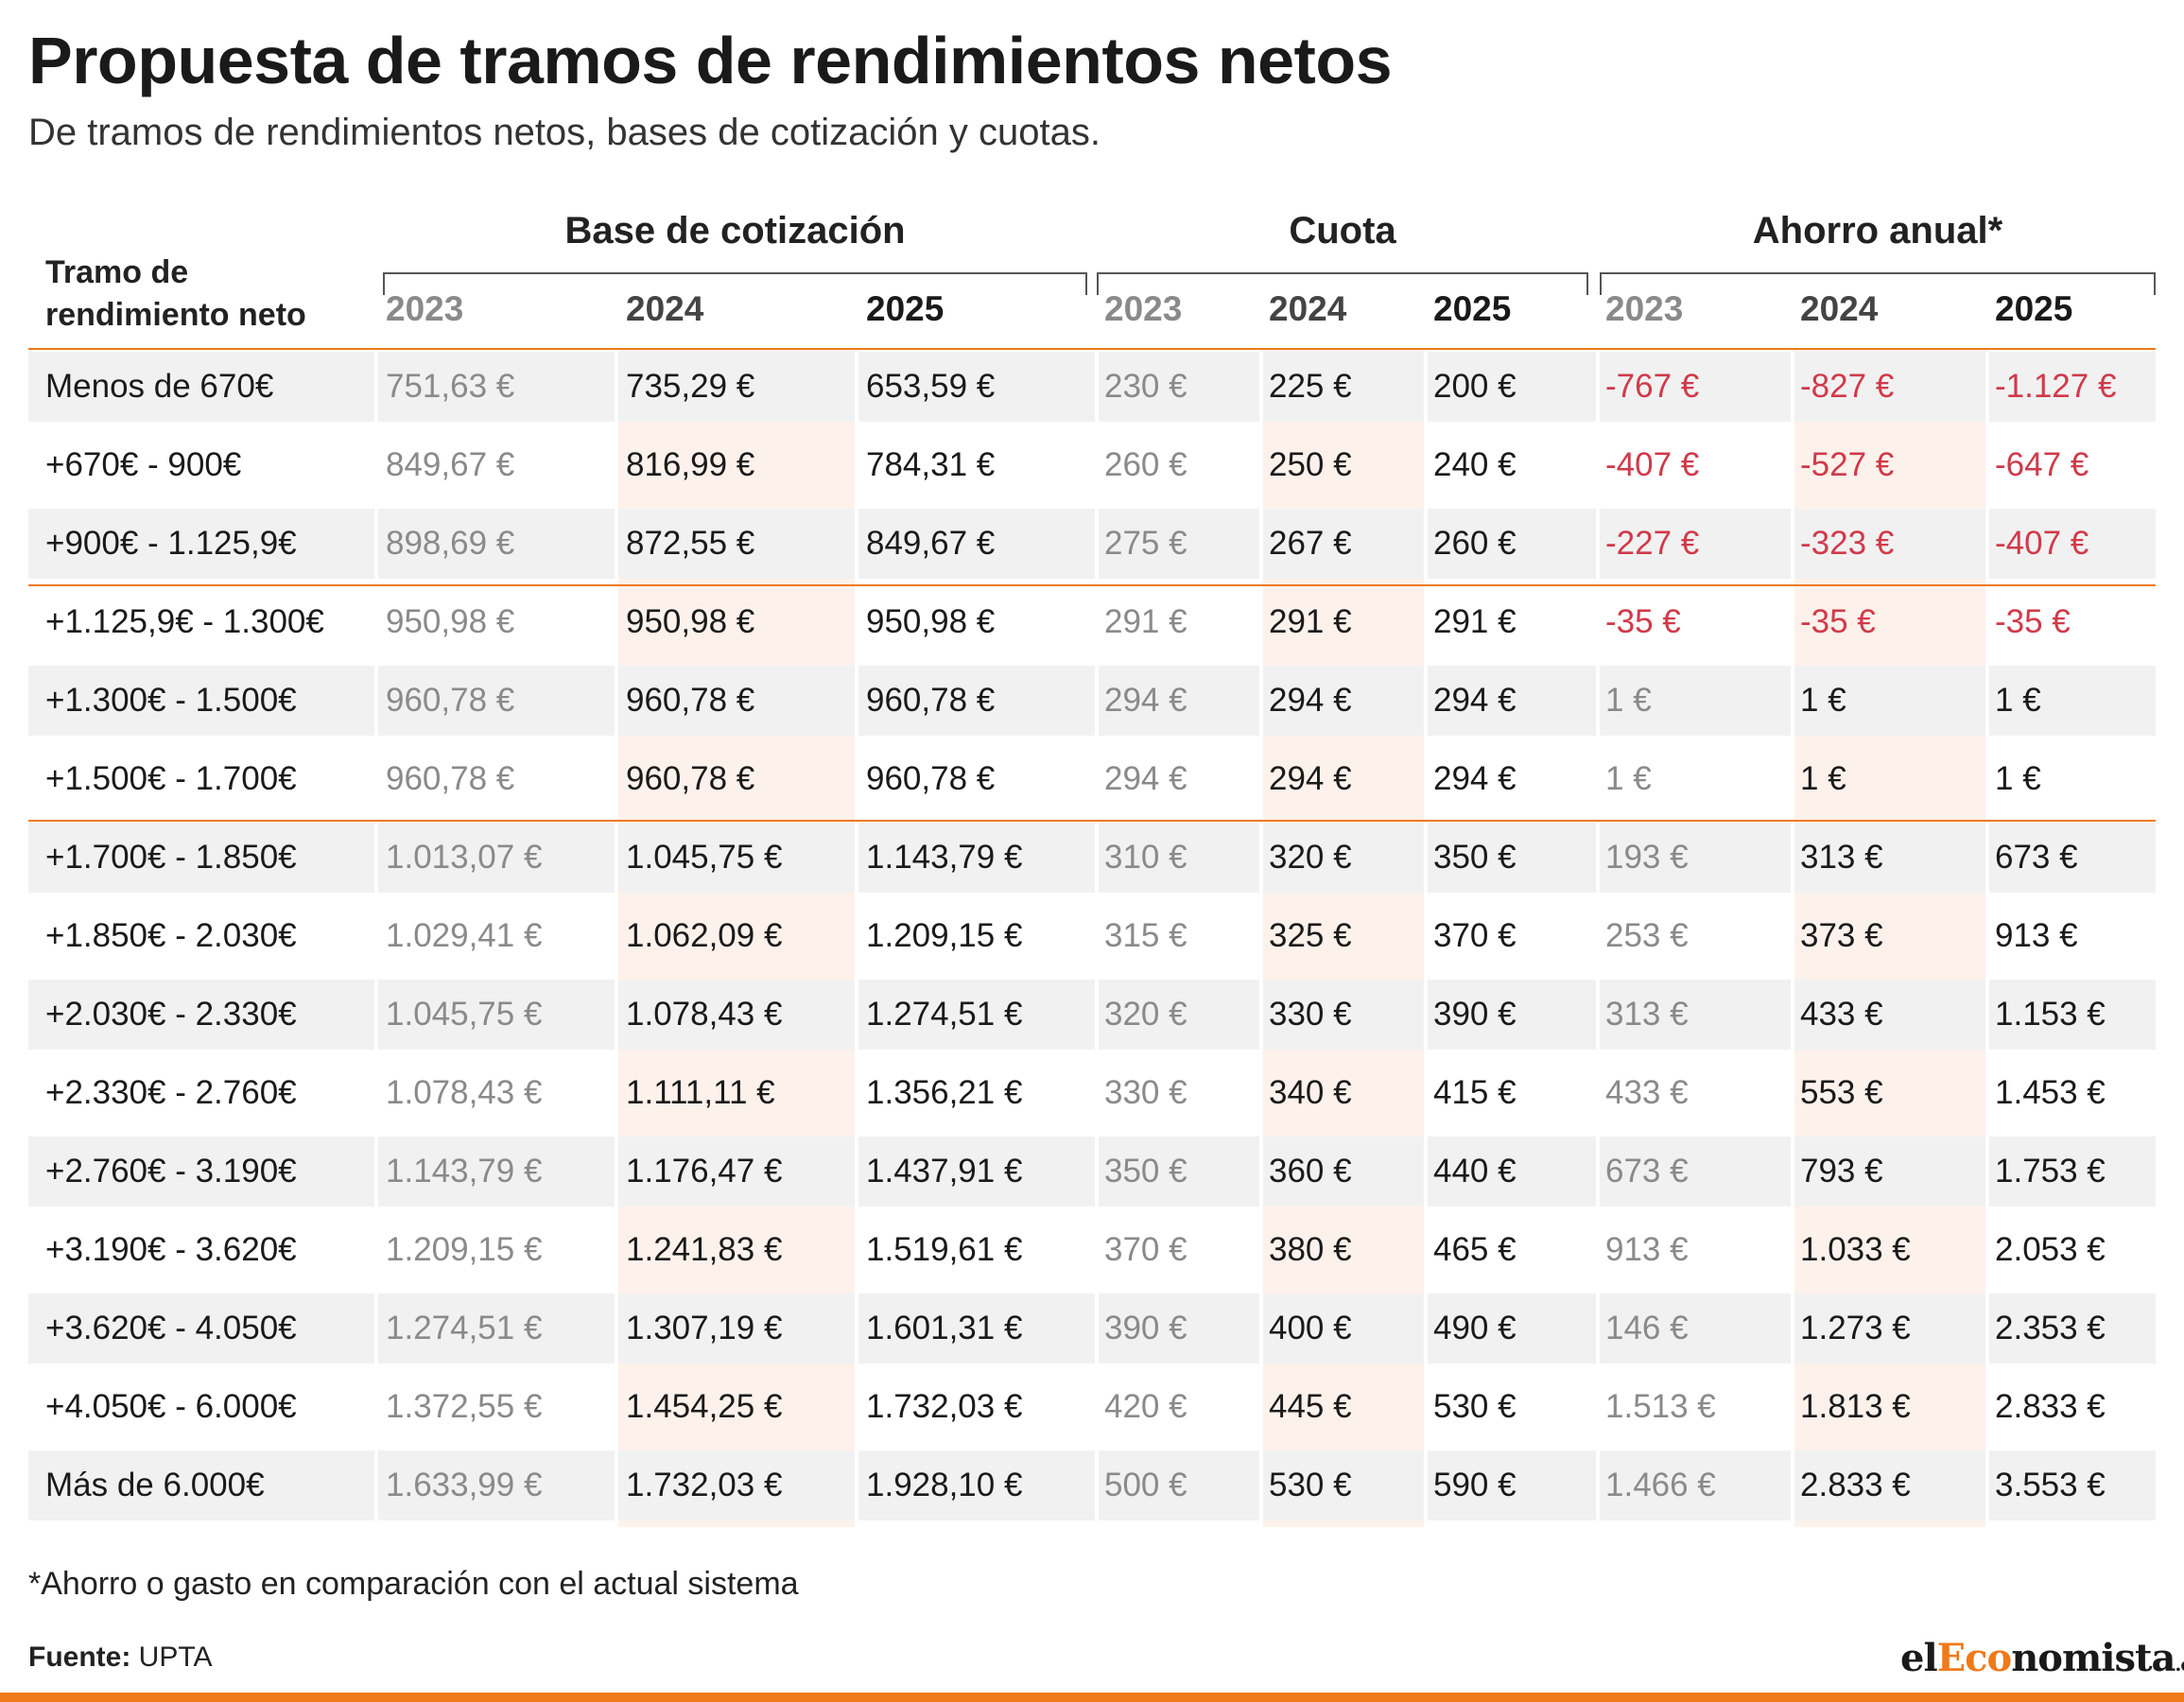 The width and height of the screenshot is (2184, 1702). I want to click on group-header-1: Cuota, so click(1342, 231).